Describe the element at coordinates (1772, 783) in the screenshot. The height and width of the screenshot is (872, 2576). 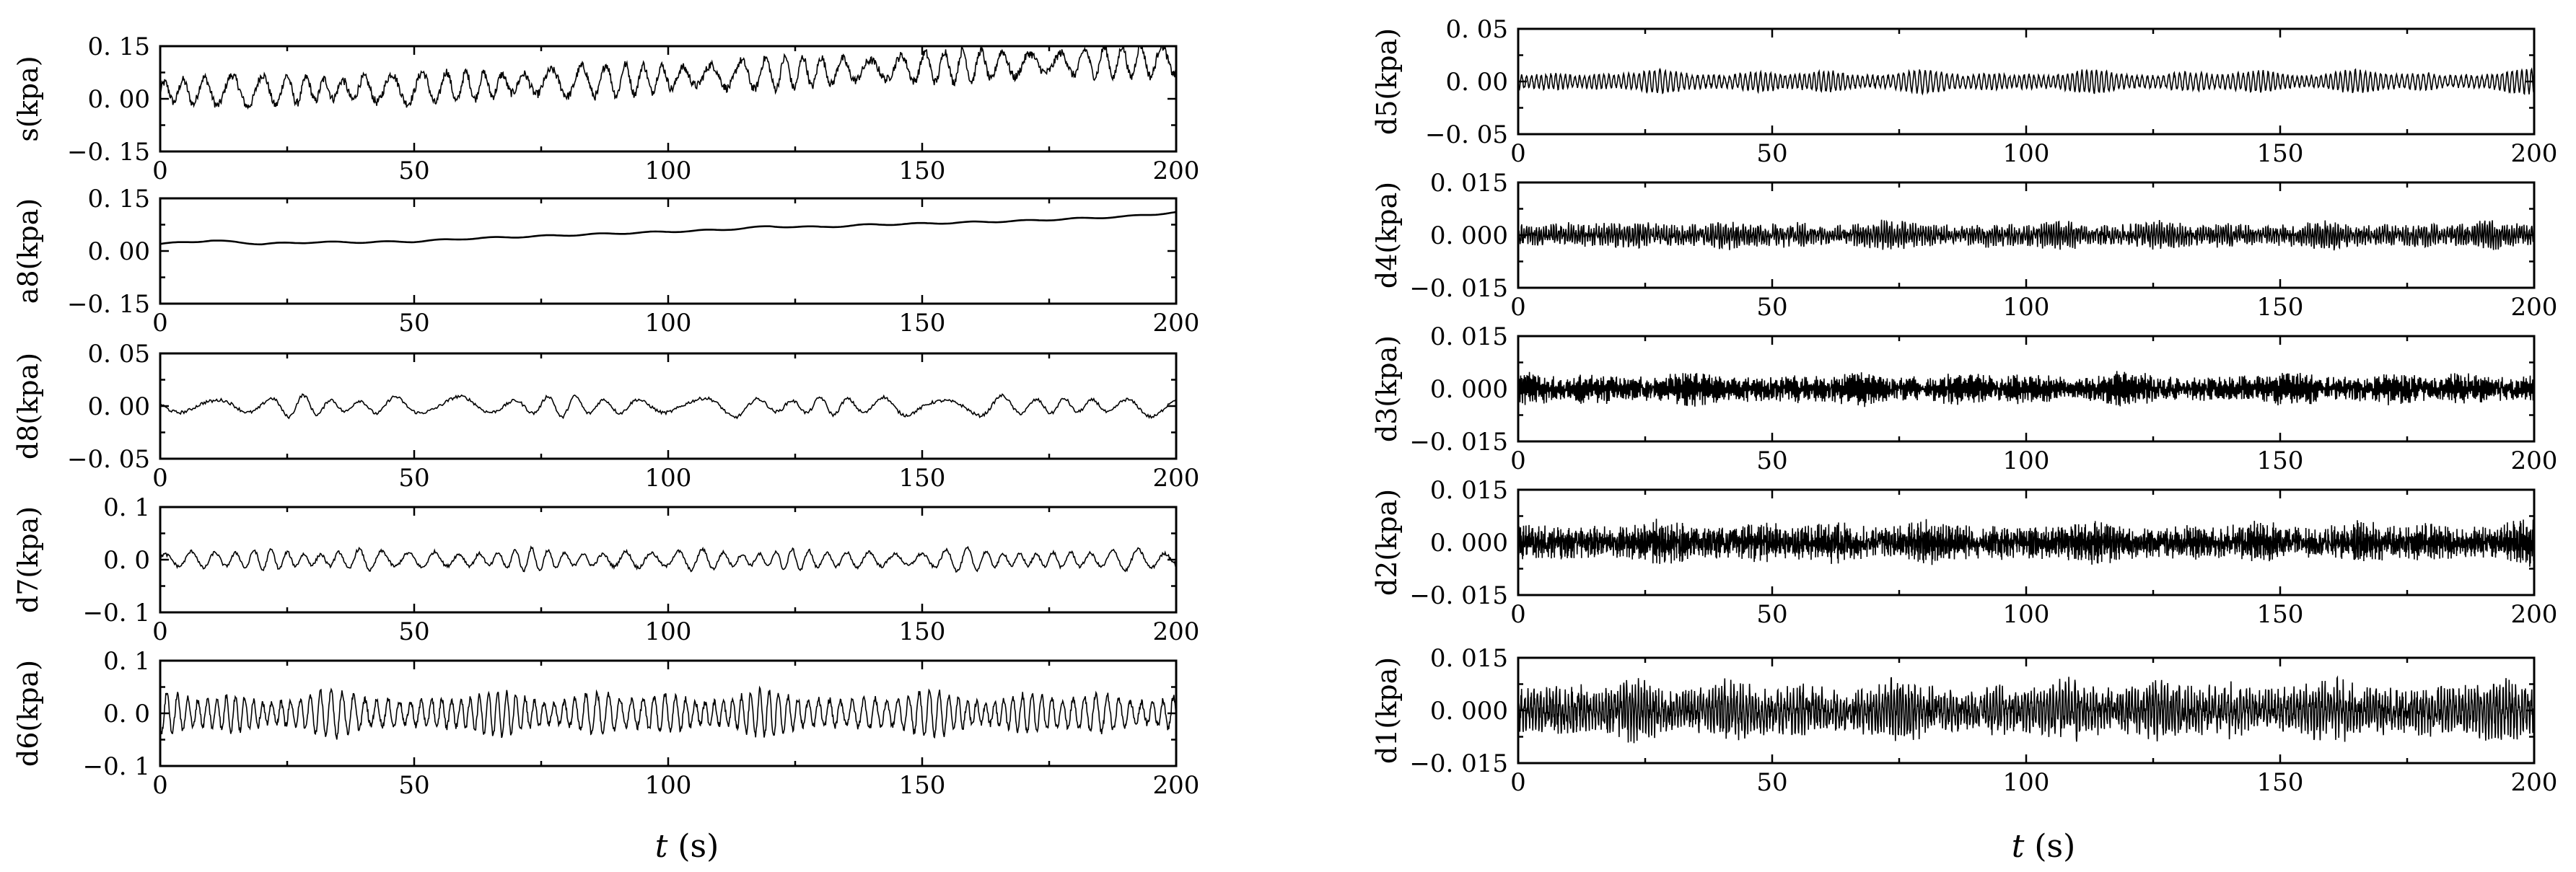
I see `x-tick-label-d1-1: 50` at that location.